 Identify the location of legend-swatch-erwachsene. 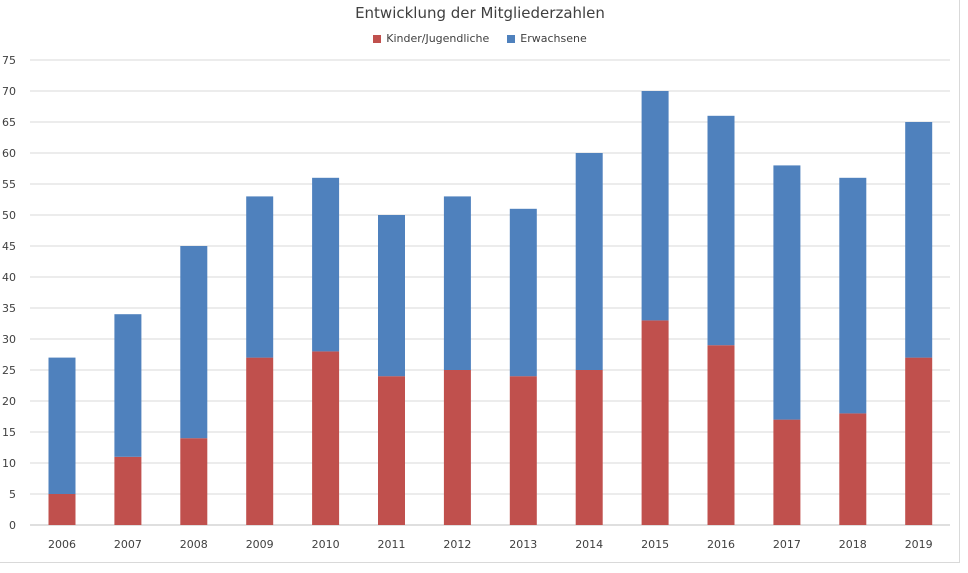
(511, 38).